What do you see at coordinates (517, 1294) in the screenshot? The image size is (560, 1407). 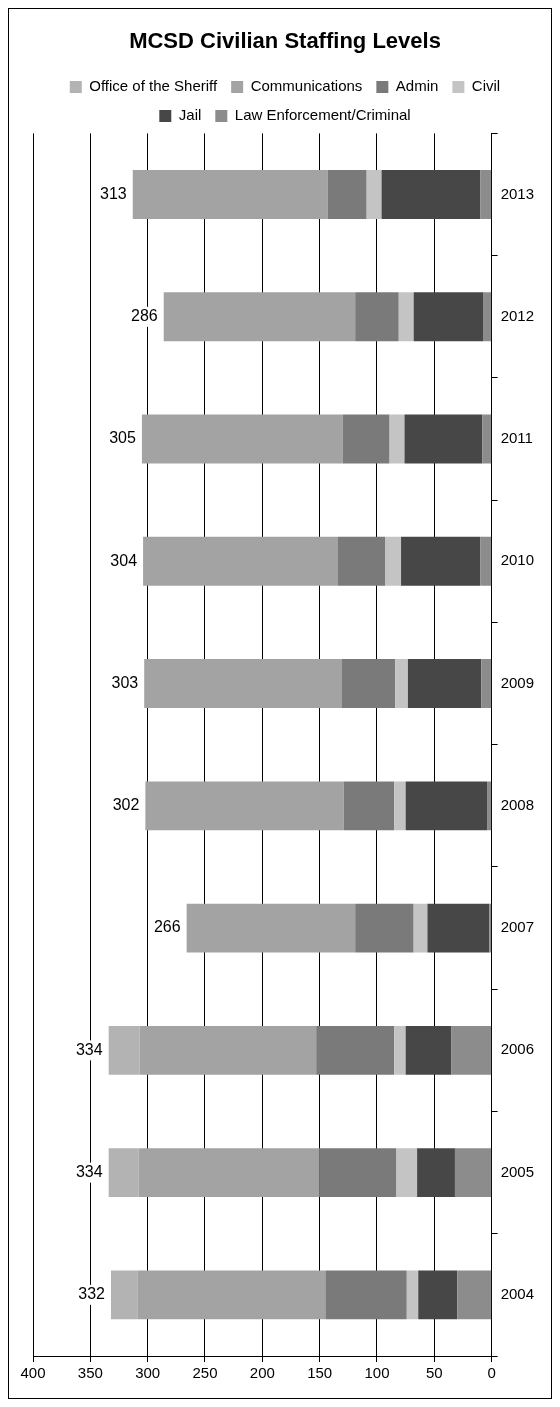 I see `y-tick-label: 2004` at bounding box center [517, 1294].